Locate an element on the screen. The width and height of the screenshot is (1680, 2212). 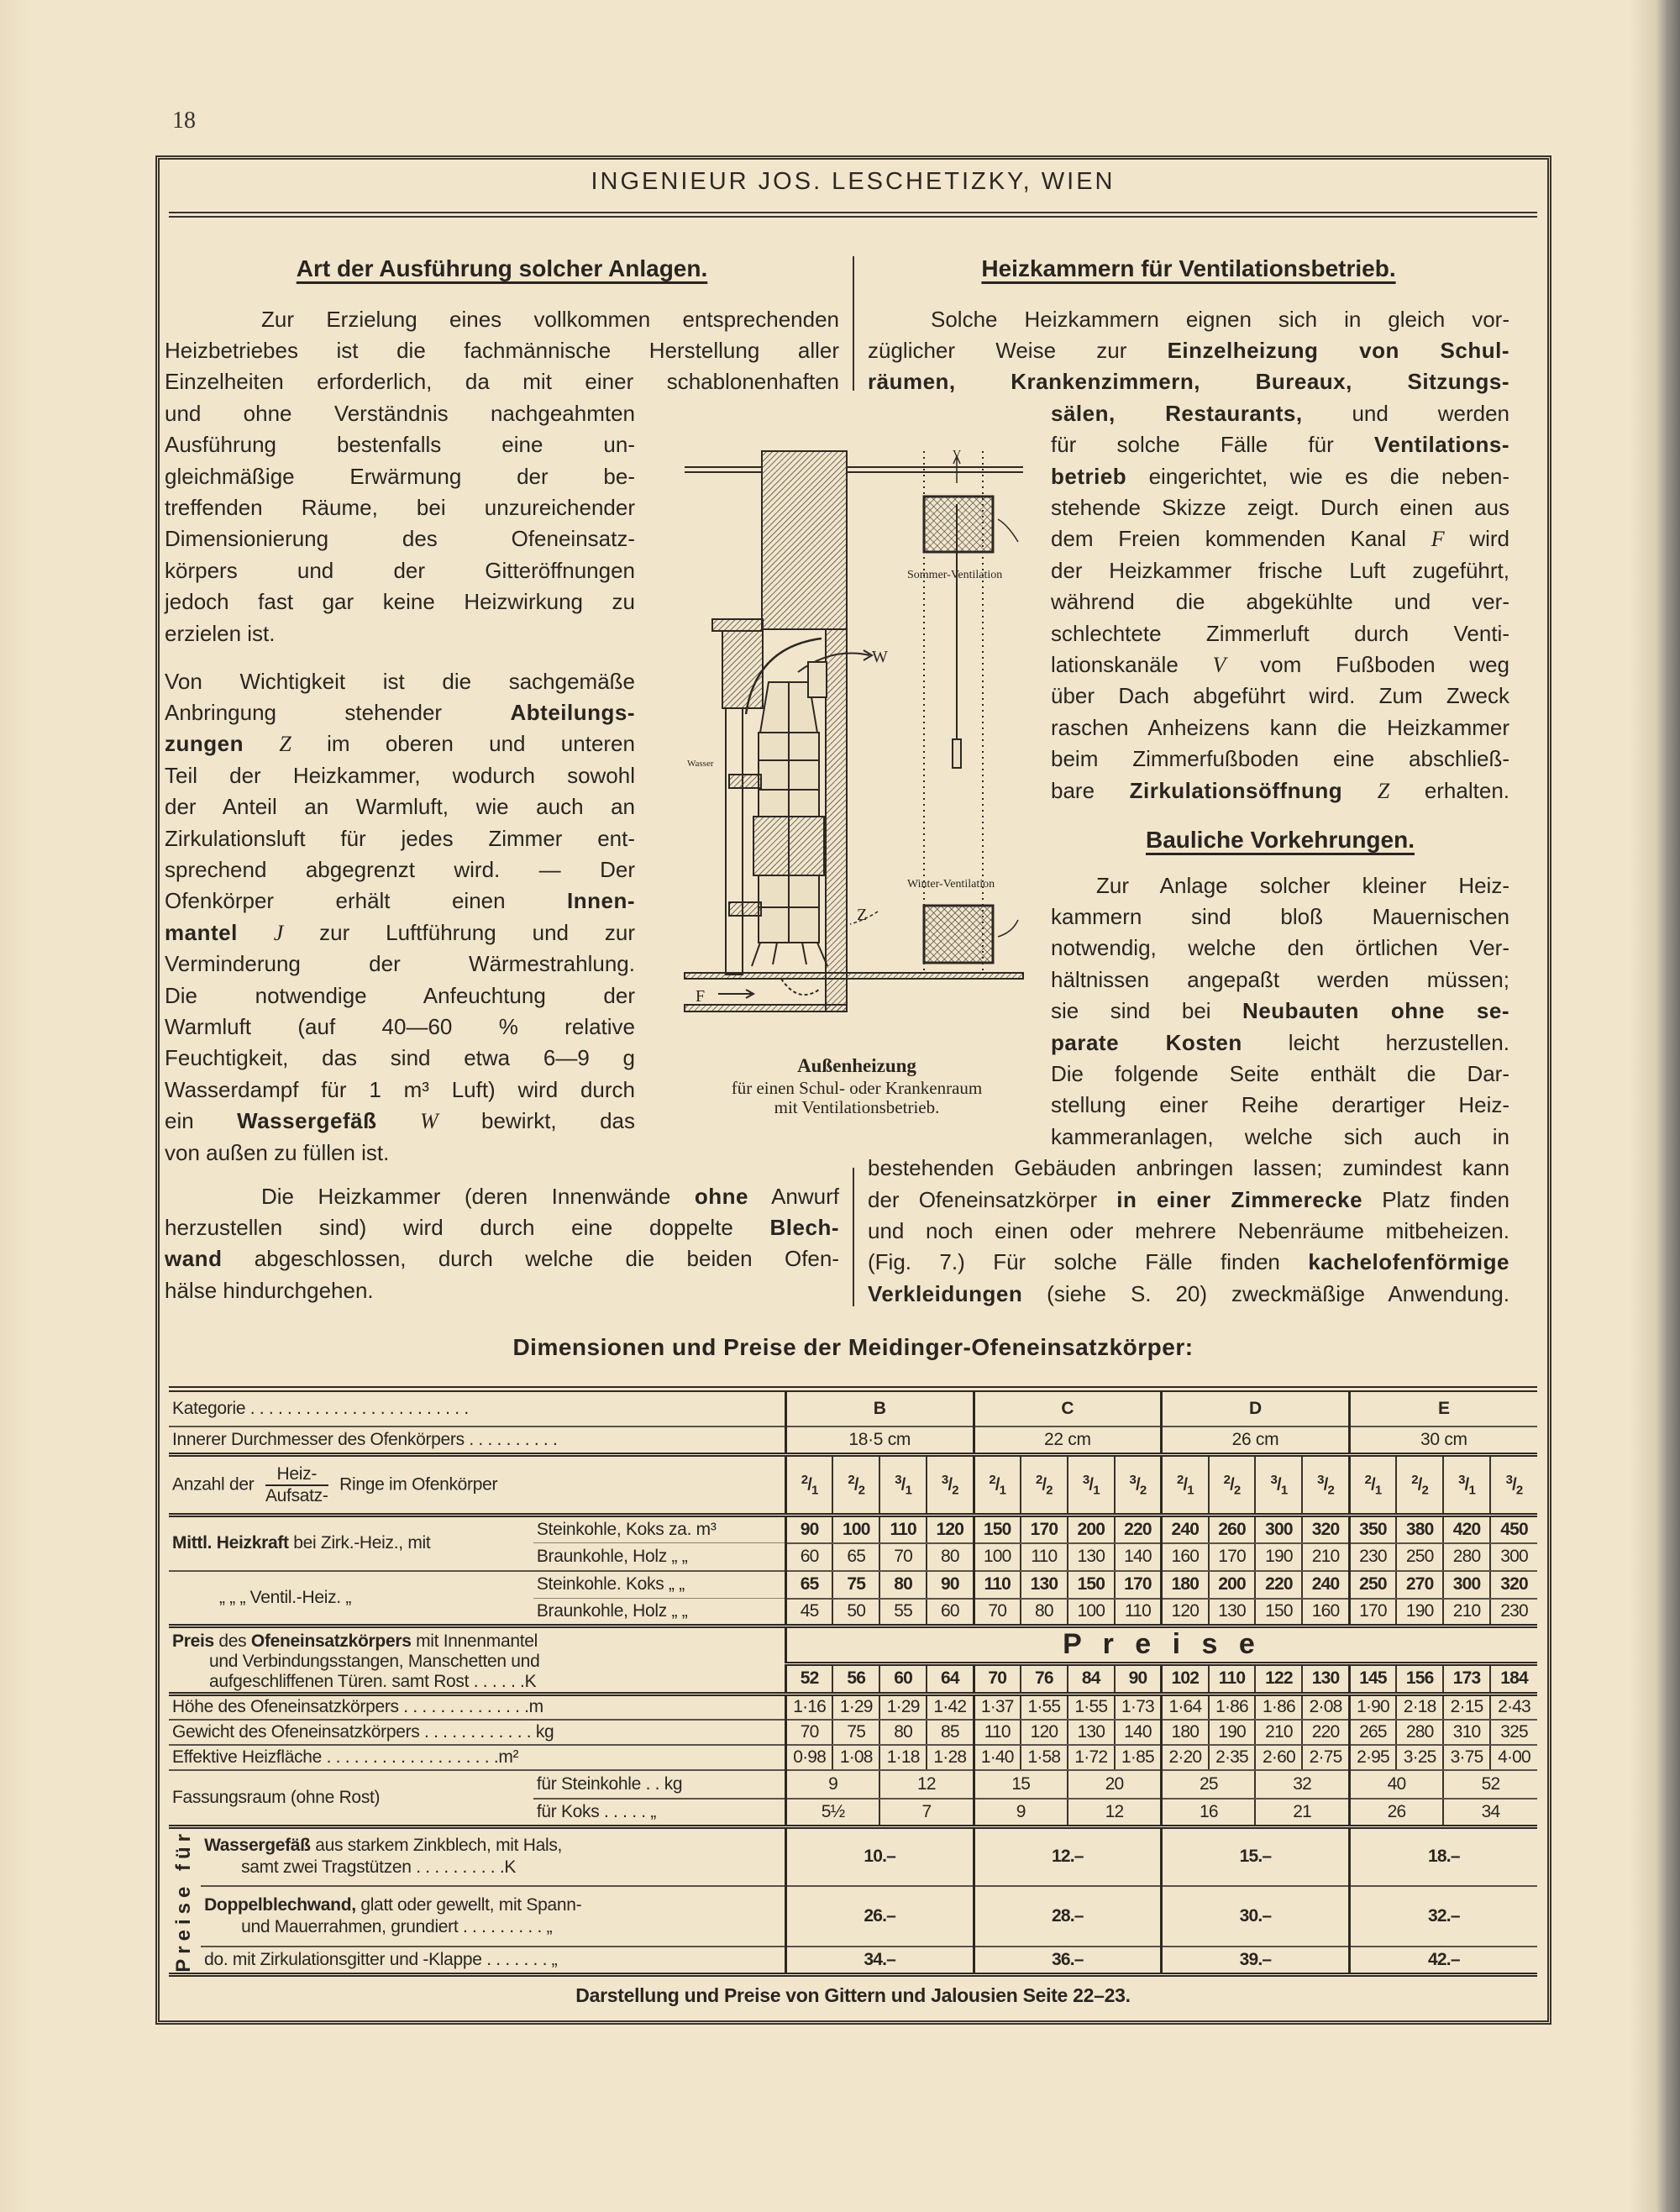
value-cell: 80 is located at coordinates (903, 1732).